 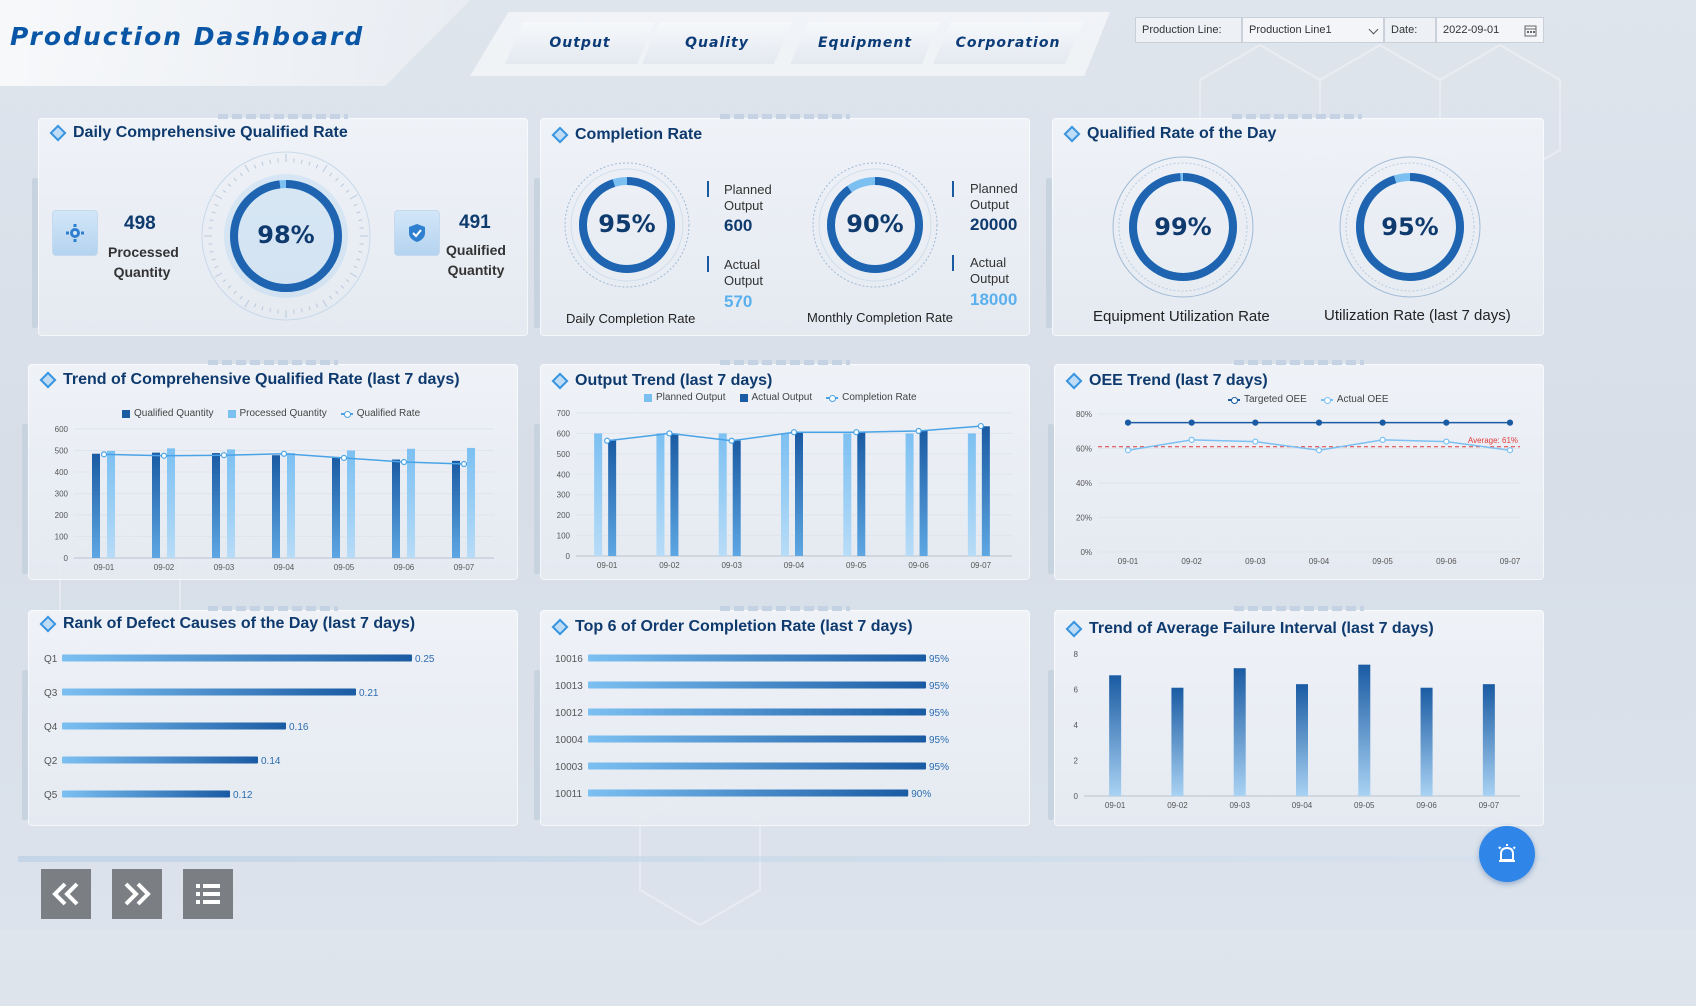 I want to click on value-label: 95%, so click(x=939, y=686).